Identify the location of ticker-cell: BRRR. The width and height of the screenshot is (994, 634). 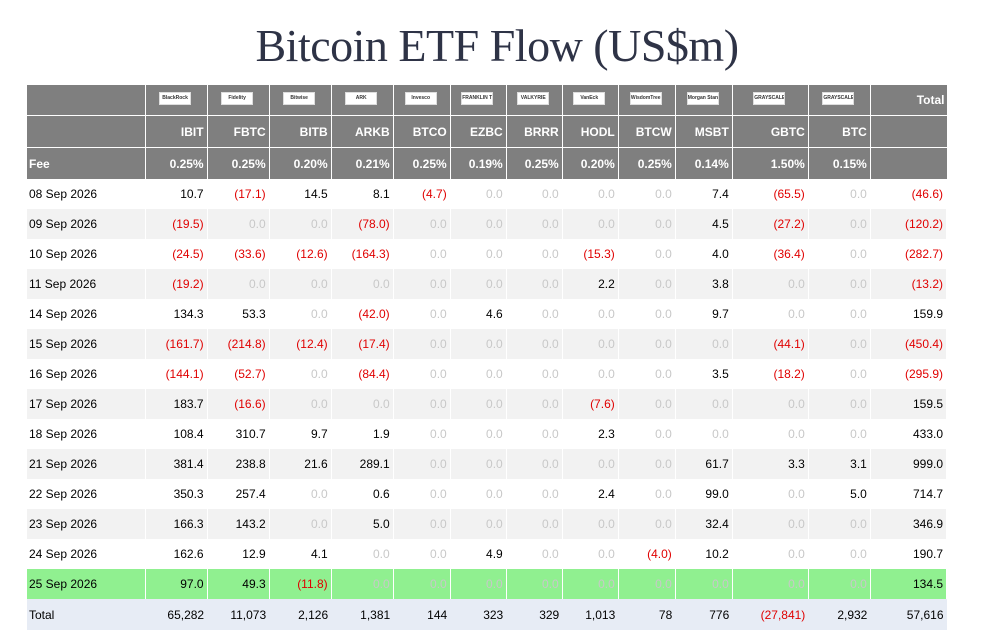
(534, 131).